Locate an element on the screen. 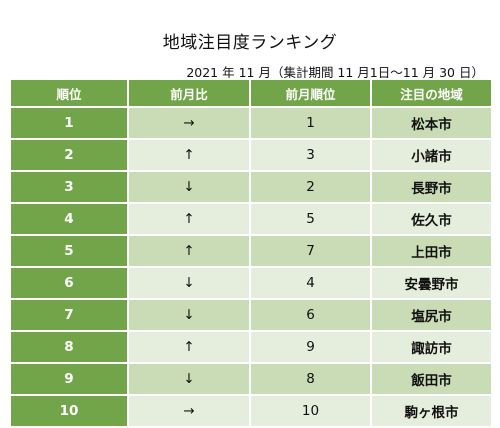  area-cell: 駒ヶ根市 is located at coordinates (431, 411).